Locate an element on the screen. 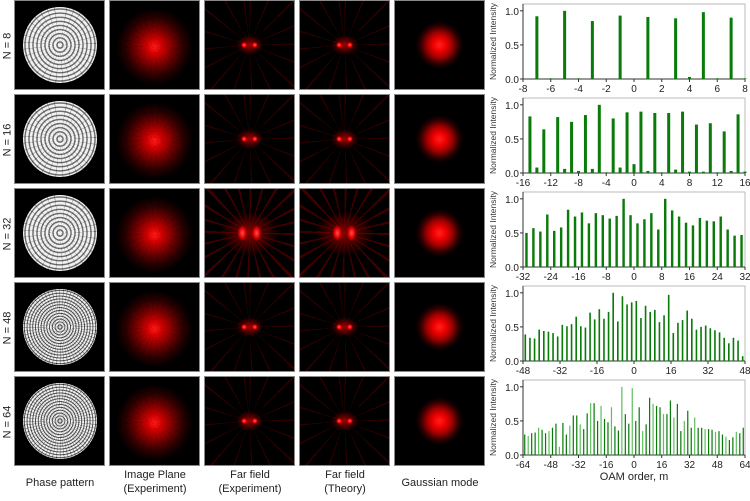 This screenshot has width=750, height=501. x-tick-label: -32 is located at coordinates (560, 371).